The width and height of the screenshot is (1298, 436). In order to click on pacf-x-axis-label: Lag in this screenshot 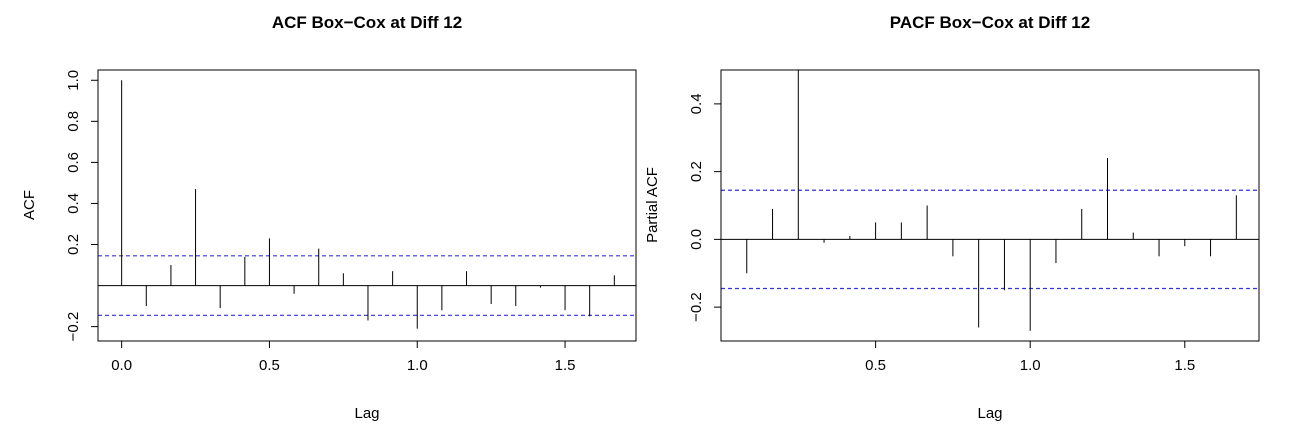, I will do `click(989, 413)`.